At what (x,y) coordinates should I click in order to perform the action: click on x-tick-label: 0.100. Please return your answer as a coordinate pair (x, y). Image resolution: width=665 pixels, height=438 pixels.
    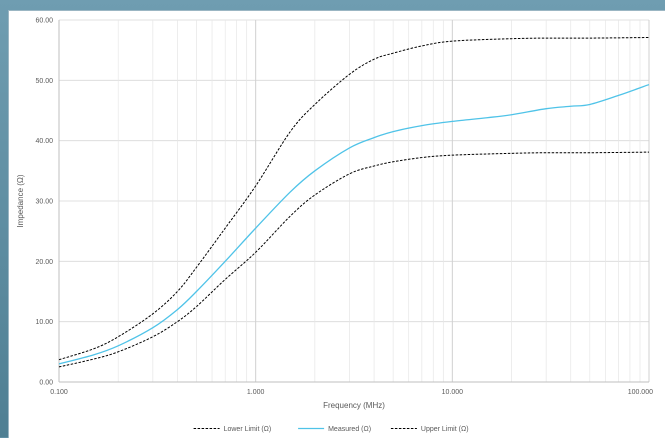
    Looking at the image, I should click on (59, 392).